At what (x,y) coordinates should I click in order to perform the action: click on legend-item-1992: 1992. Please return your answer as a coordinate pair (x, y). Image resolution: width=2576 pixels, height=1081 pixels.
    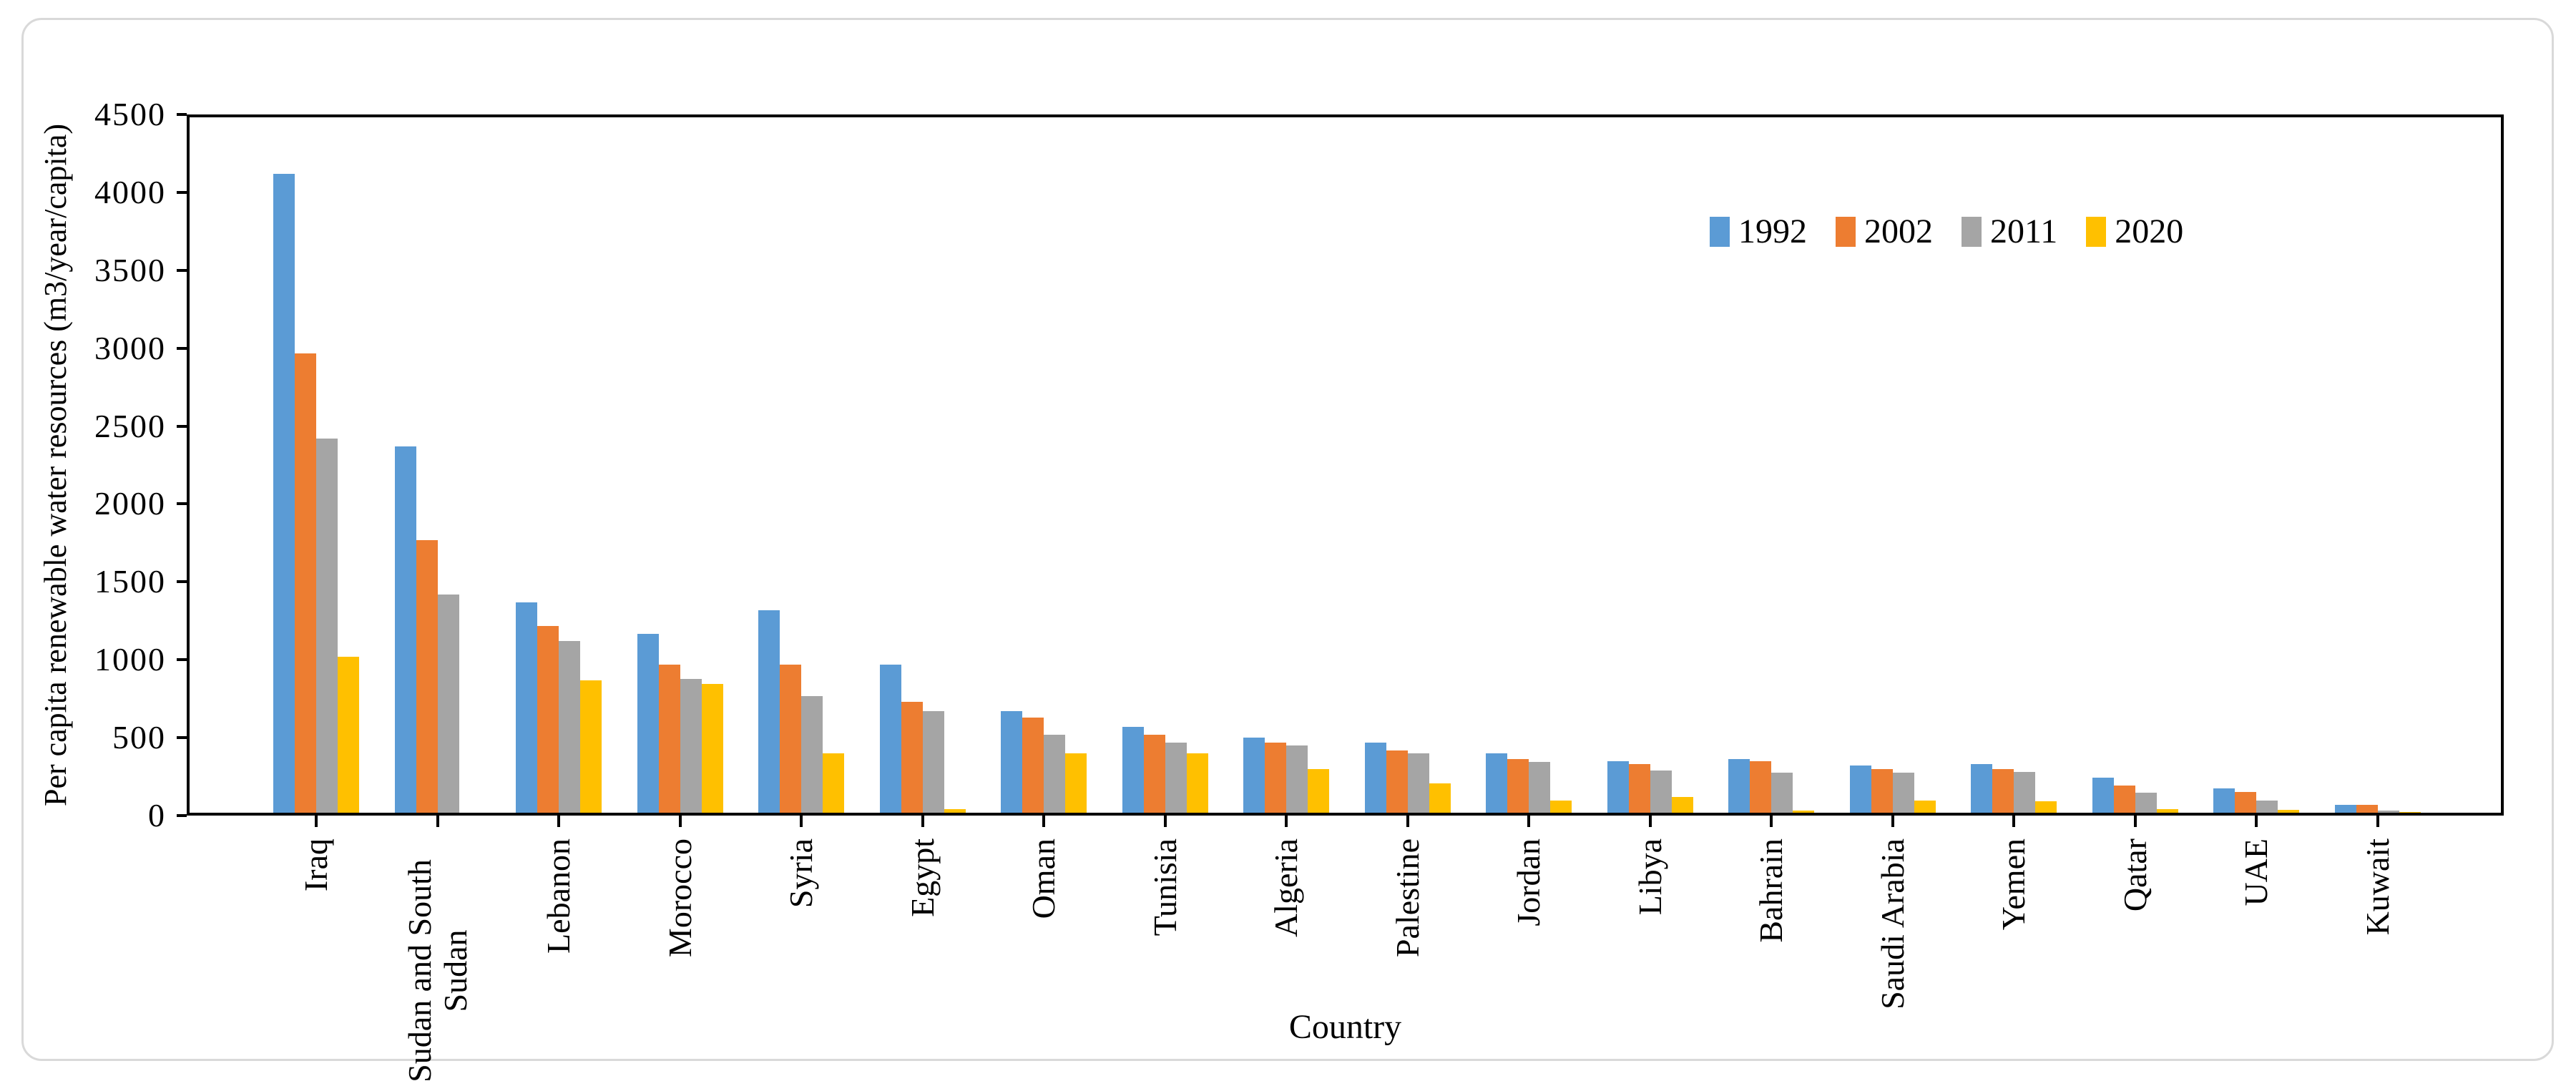
    Looking at the image, I should click on (1759, 232).